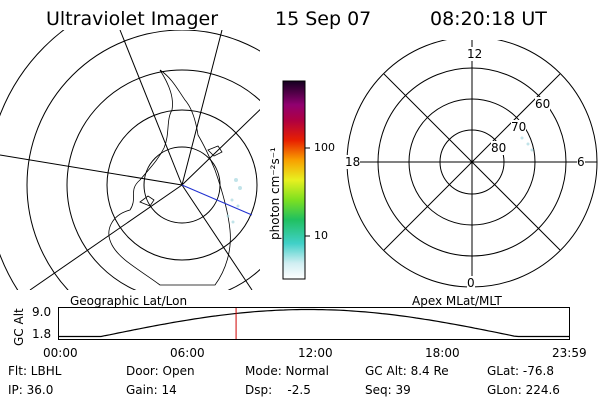 This screenshot has height=400, width=600. What do you see at coordinates (151, 390) in the screenshot?
I see `gain-info: Gain: 14` at bounding box center [151, 390].